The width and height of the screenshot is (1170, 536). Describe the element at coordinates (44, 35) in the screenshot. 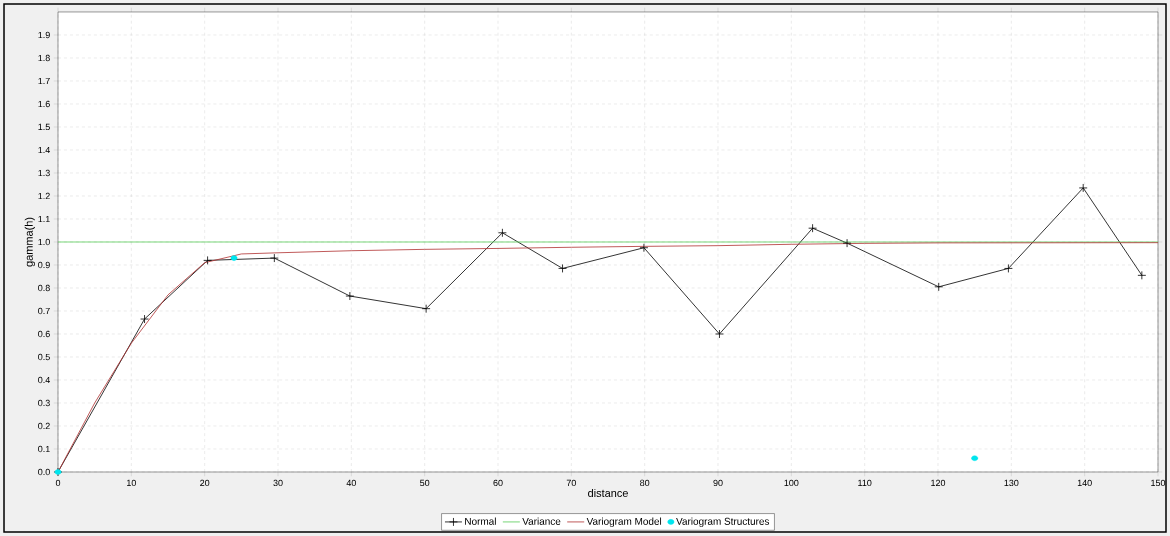

I see `y-tick-label: 1.9` at that location.